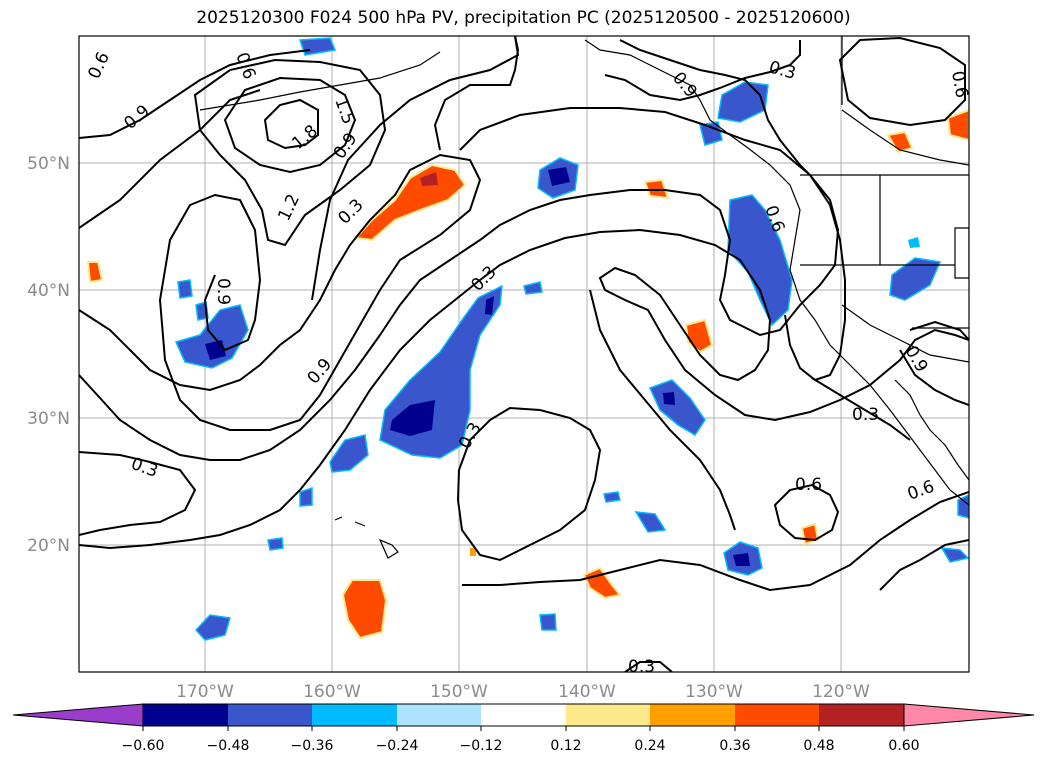  What do you see at coordinates (841, 692) in the screenshot?
I see `lon-label-120w: 120°W` at bounding box center [841, 692].